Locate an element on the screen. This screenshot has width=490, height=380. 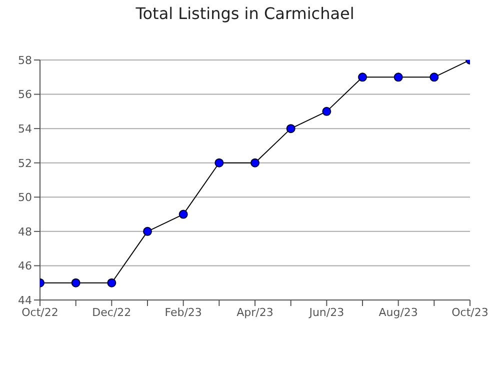
y-tick-label: 56 is located at coordinates (25, 95).